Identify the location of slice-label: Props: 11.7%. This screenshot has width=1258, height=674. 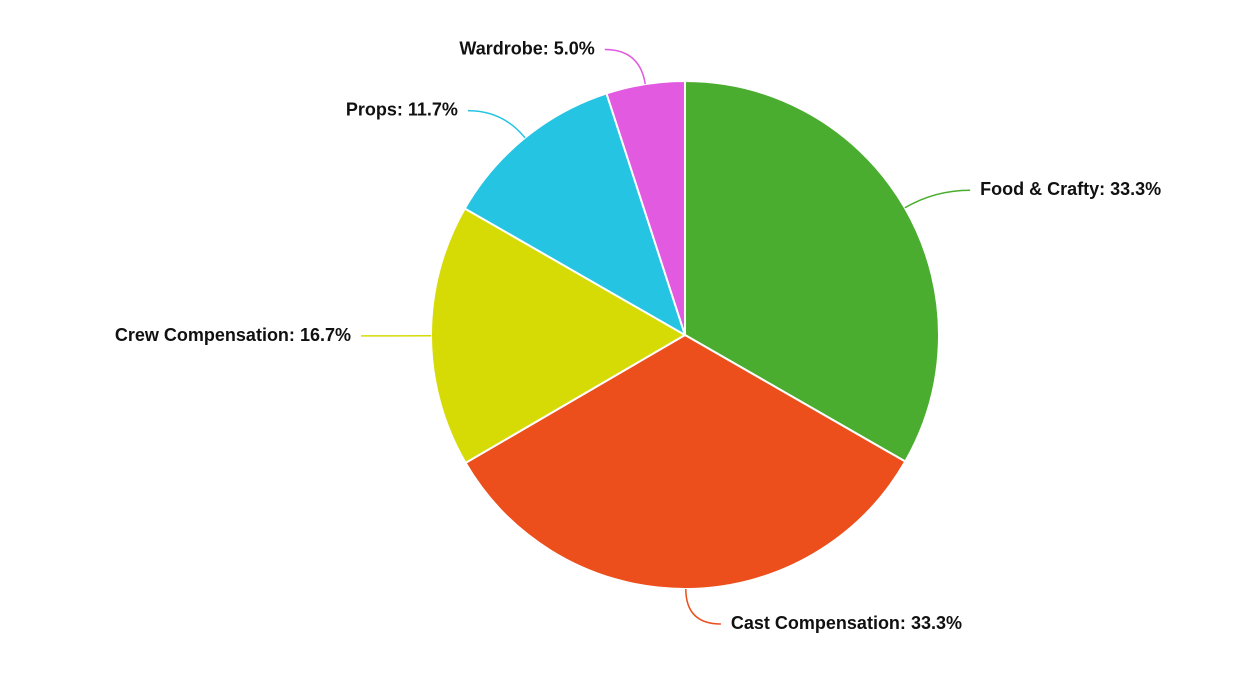
(402, 109).